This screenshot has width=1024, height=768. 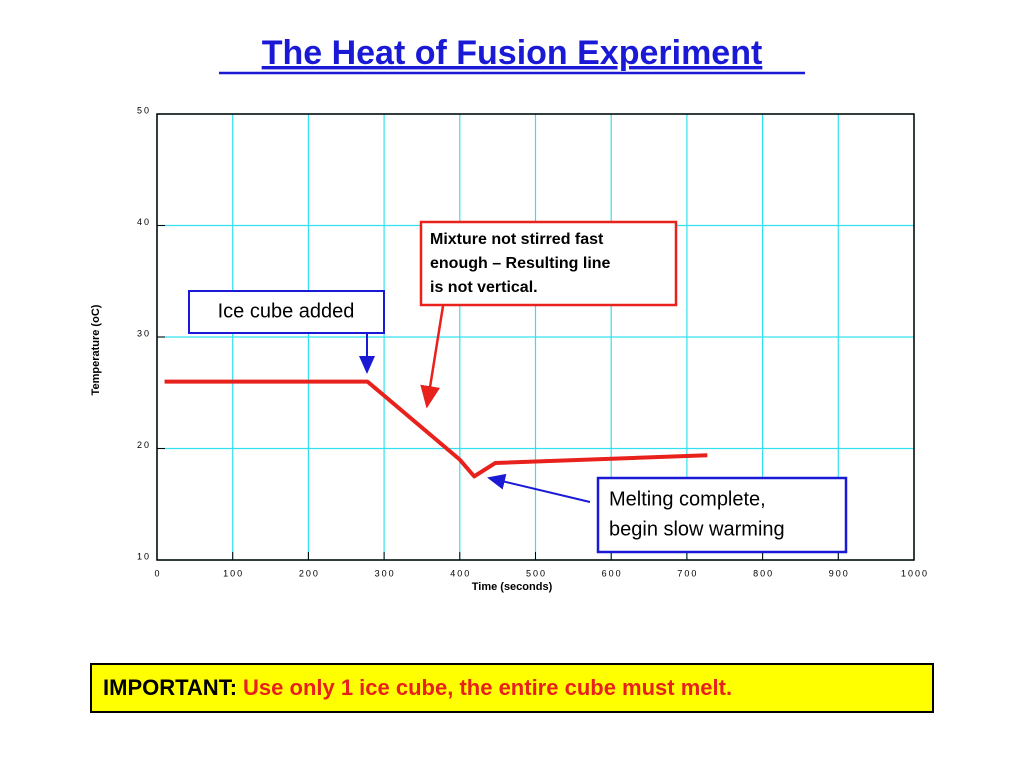 What do you see at coordinates (460, 573) in the screenshot?
I see `x-tick-label: 400` at bounding box center [460, 573].